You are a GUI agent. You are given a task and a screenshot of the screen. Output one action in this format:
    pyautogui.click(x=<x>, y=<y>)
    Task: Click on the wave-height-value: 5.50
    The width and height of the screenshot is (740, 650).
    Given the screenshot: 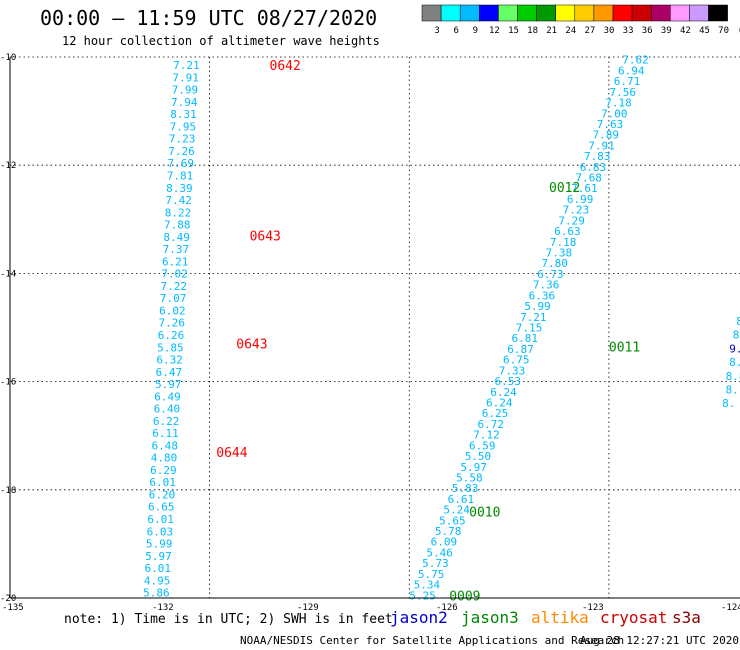 What is the action you would take?
    pyautogui.click(x=478, y=456)
    